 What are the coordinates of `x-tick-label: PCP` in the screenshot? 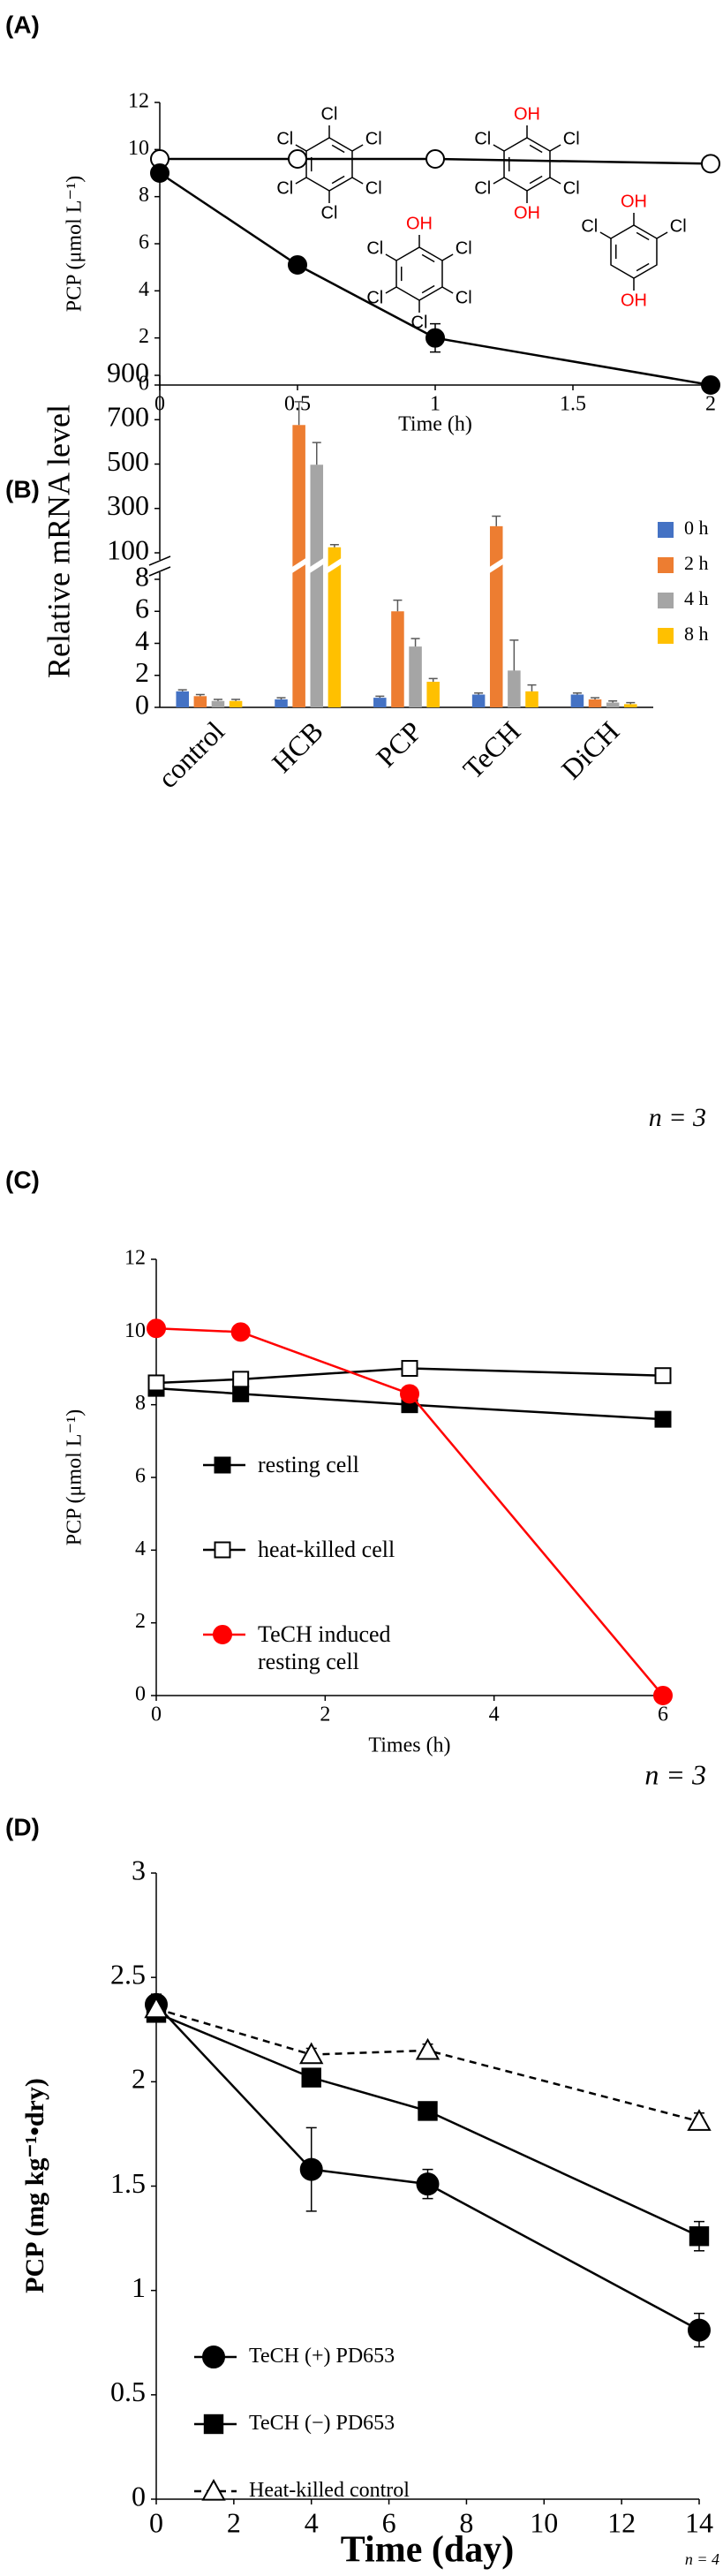 It's located at (399, 744).